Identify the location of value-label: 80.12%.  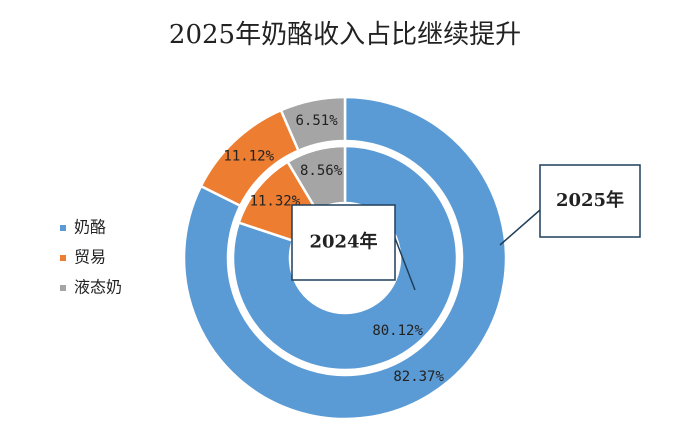
(397, 331).